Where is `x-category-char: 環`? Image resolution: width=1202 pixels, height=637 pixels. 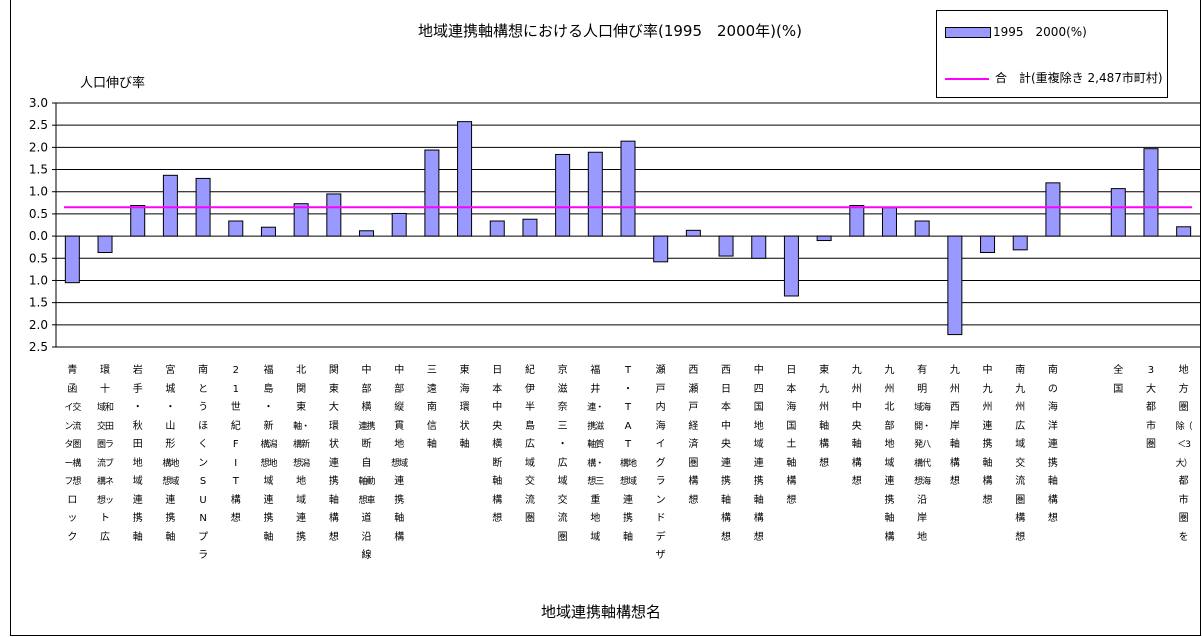
x-category-char: 環 is located at coordinates (464, 407).